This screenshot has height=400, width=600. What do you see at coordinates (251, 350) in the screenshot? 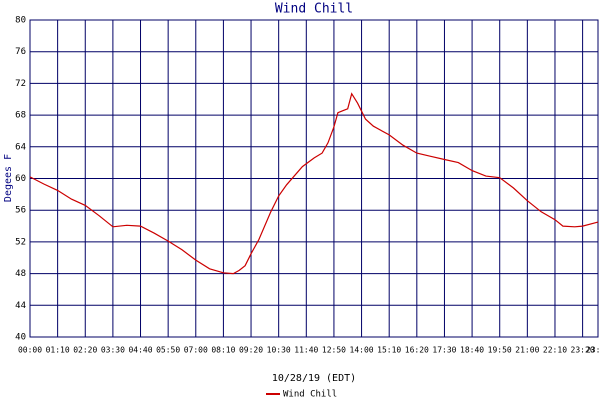
I see `x-tick-label: 09:20` at bounding box center [251, 350].